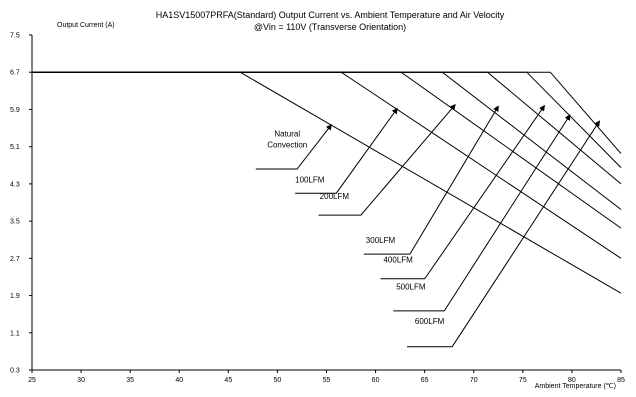 This screenshot has width=636, height=397. I want to click on x-tick-label: 55, so click(327, 380).